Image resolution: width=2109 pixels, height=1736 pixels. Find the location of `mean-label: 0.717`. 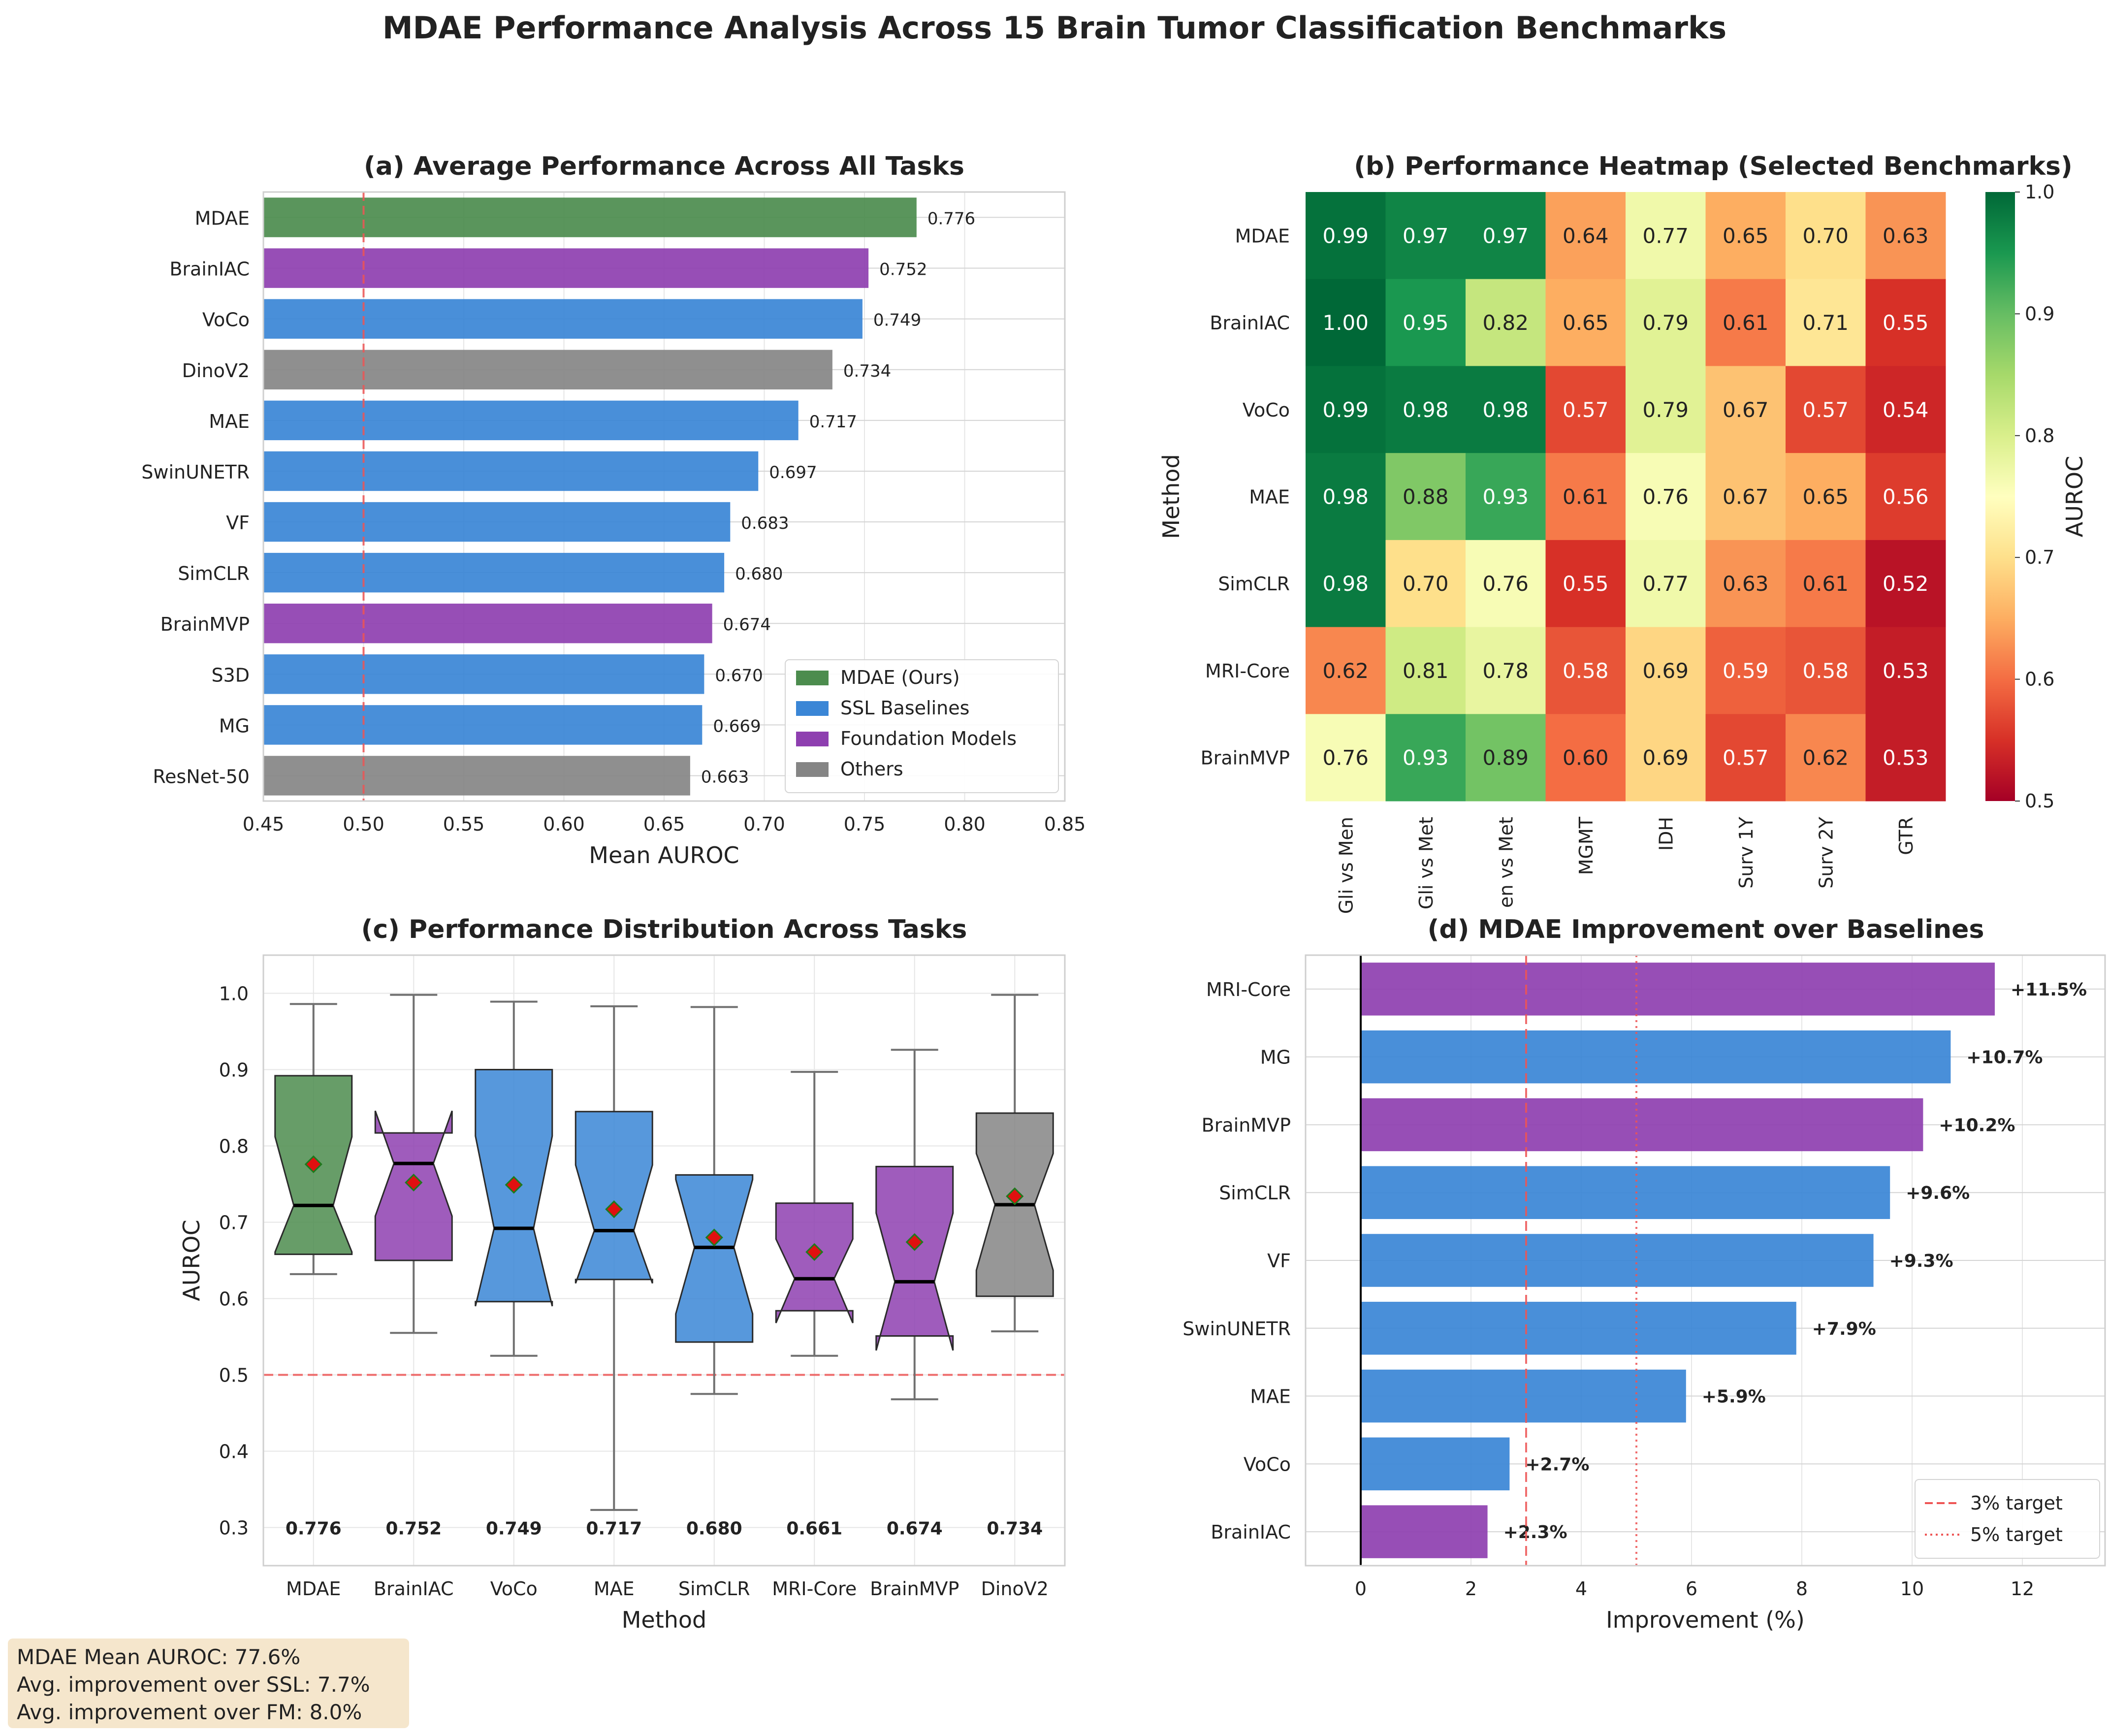

mean-label: 0.717 is located at coordinates (614, 1529).